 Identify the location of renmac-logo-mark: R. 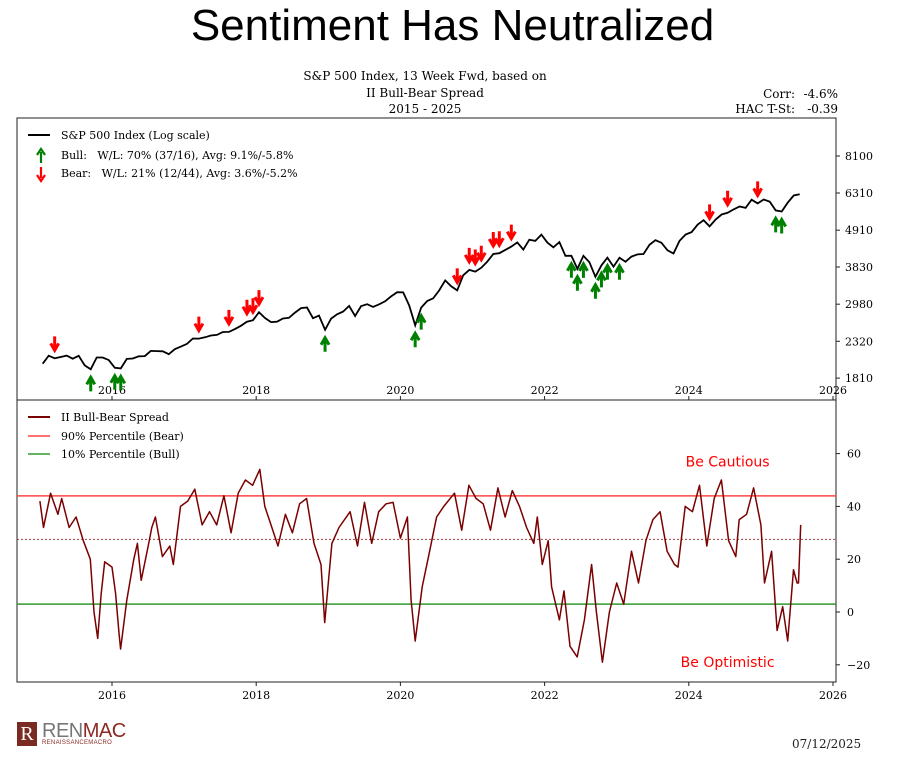
(27, 734).